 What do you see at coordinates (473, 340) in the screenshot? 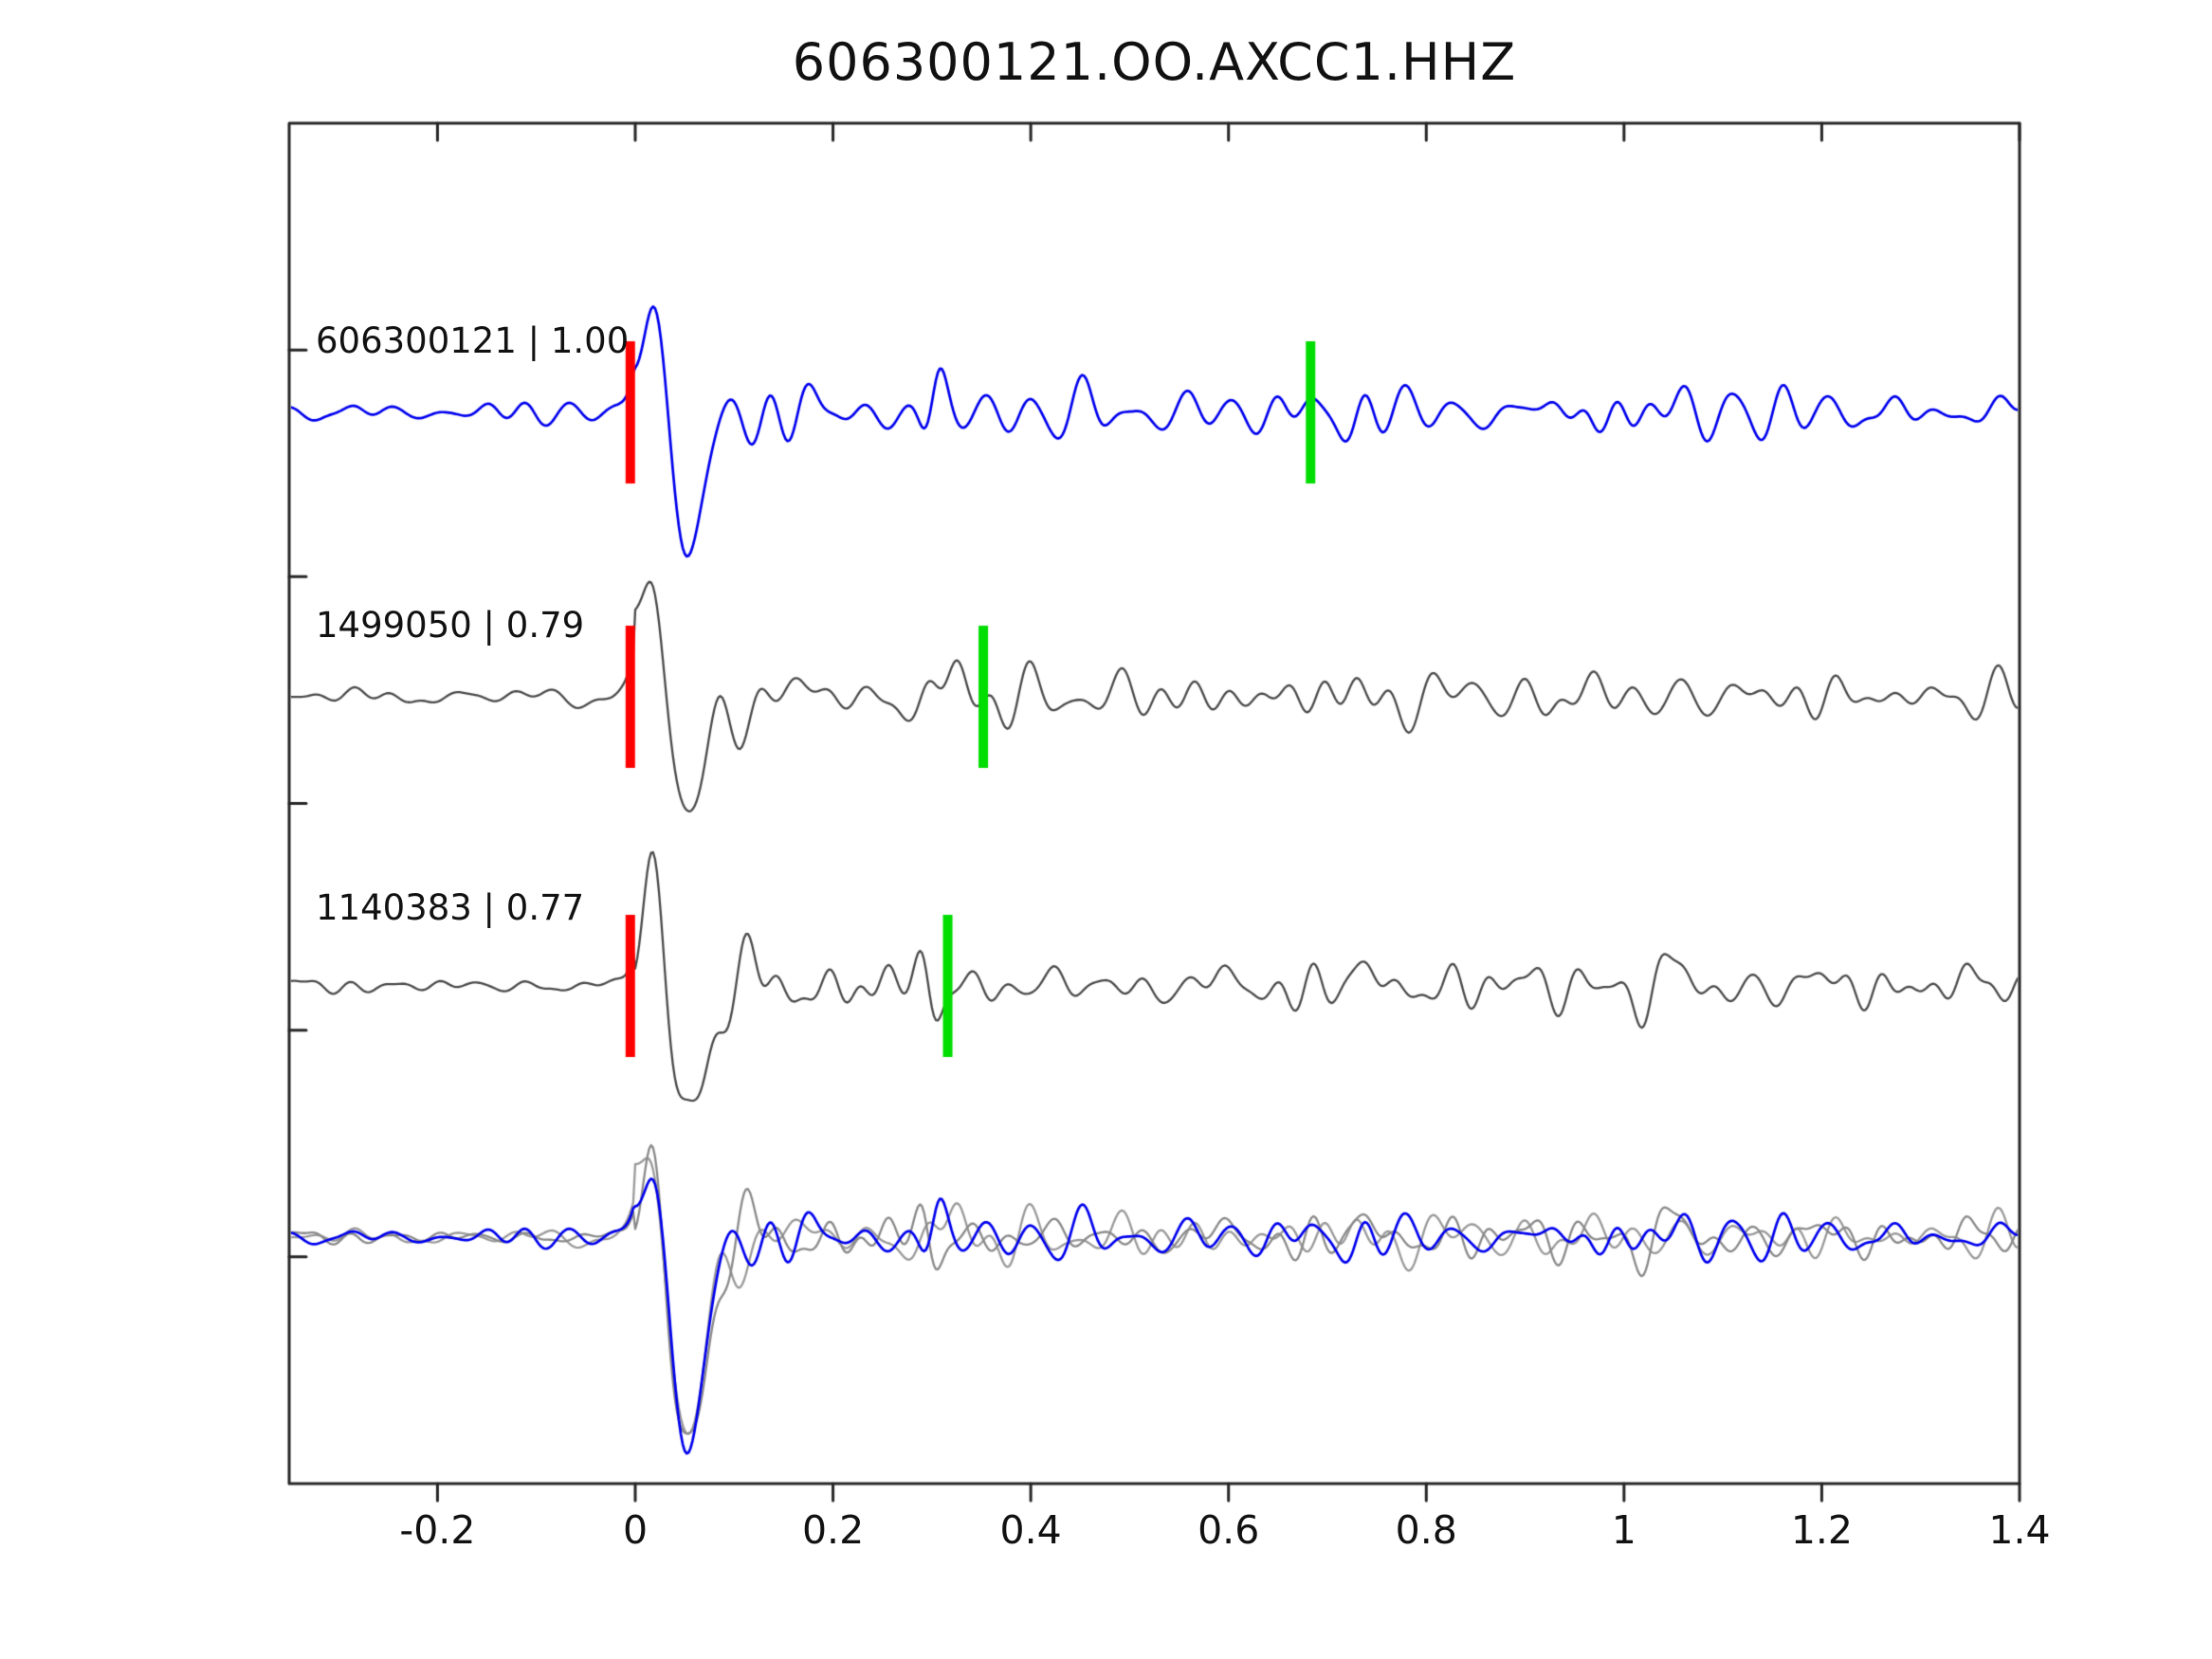
I see `trace-label-606300121: 606300121 | 1.00` at bounding box center [473, 340].